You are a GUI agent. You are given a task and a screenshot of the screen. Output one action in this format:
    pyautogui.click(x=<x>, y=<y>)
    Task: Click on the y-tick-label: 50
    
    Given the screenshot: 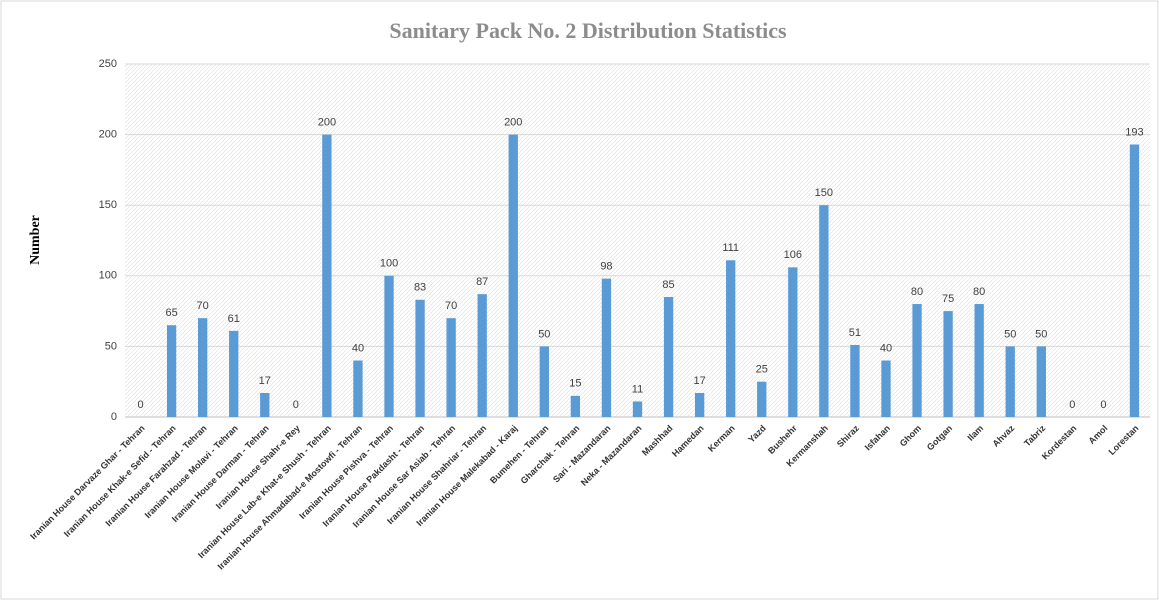 What is the action you would take?
    pyautogui.click(x=111, y=346)
    